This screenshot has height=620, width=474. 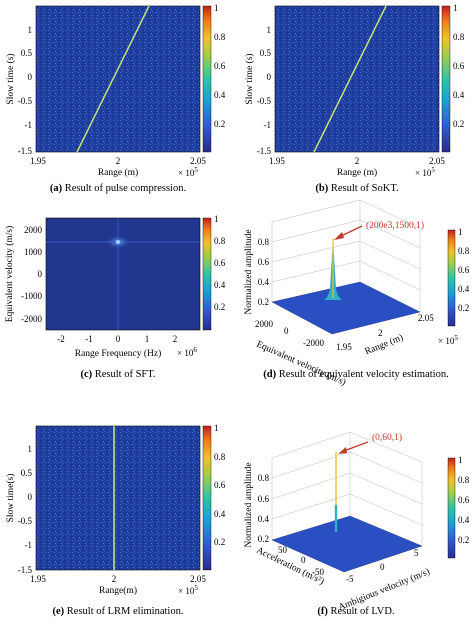 What do you see at coordinates (387, 437) in the screenshot?
I see `panel-f-peak-label: (0,60,1)` at bounding box center [387, 437].